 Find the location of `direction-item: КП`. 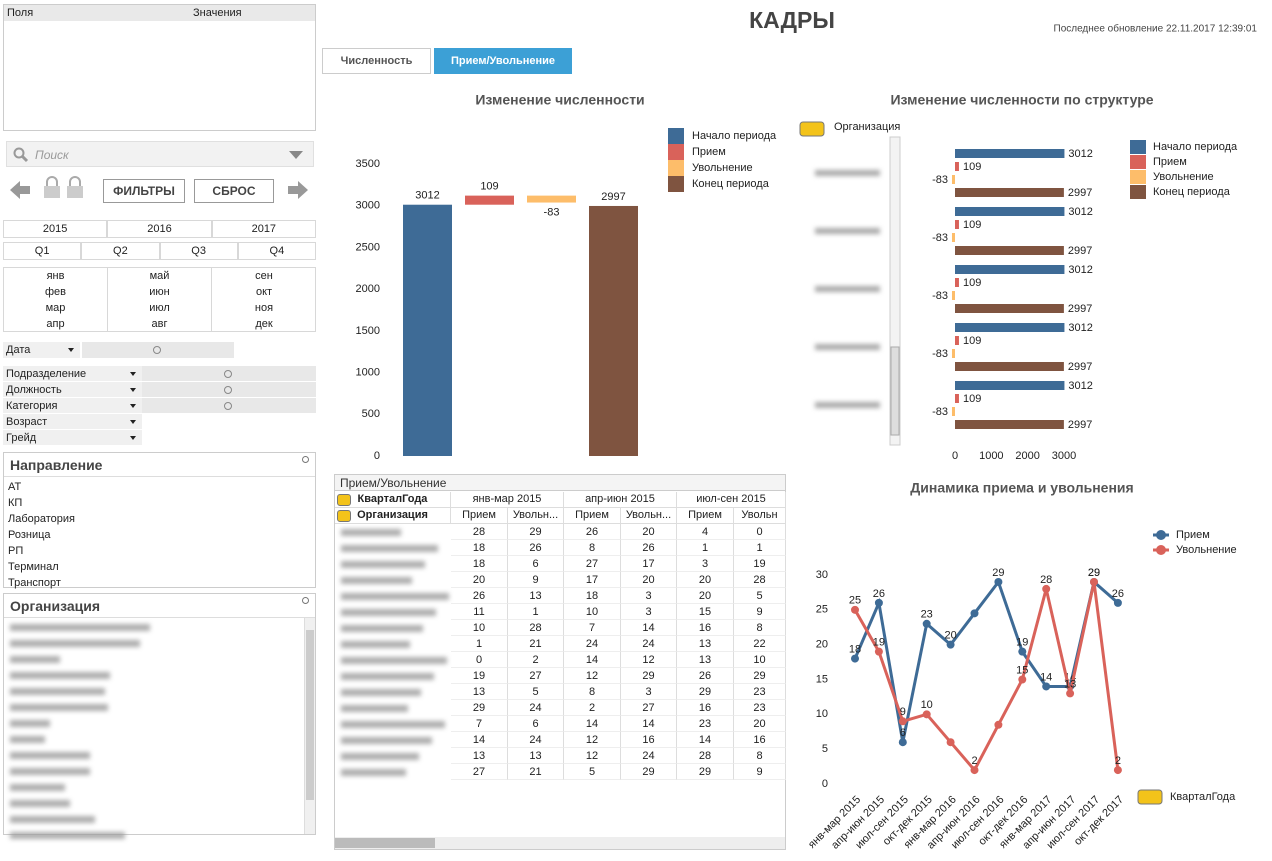

direction-item: КП is located at coordinates (15, 503).